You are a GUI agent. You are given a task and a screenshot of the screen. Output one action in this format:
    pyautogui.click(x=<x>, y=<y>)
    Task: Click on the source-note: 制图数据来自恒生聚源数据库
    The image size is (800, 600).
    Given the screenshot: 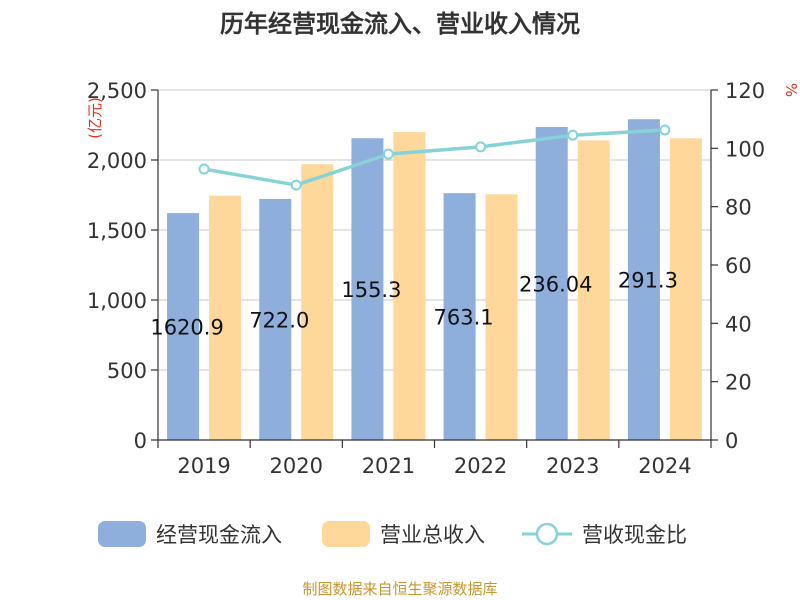 What is the action you would take?
    pyautogui.click(x=399, y=589)
    